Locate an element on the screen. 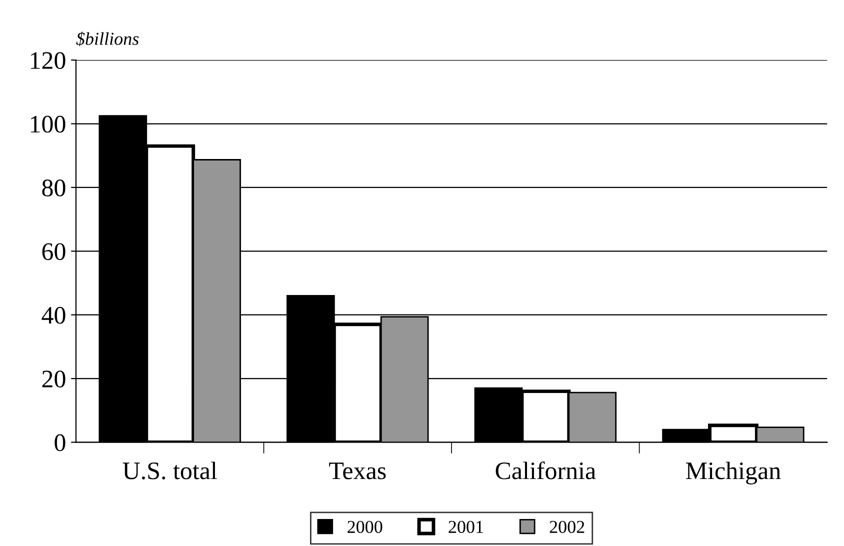 The width and height of the screenshot is (844, 546). y-tick-label: 80 is located at coordinates (54, 188).